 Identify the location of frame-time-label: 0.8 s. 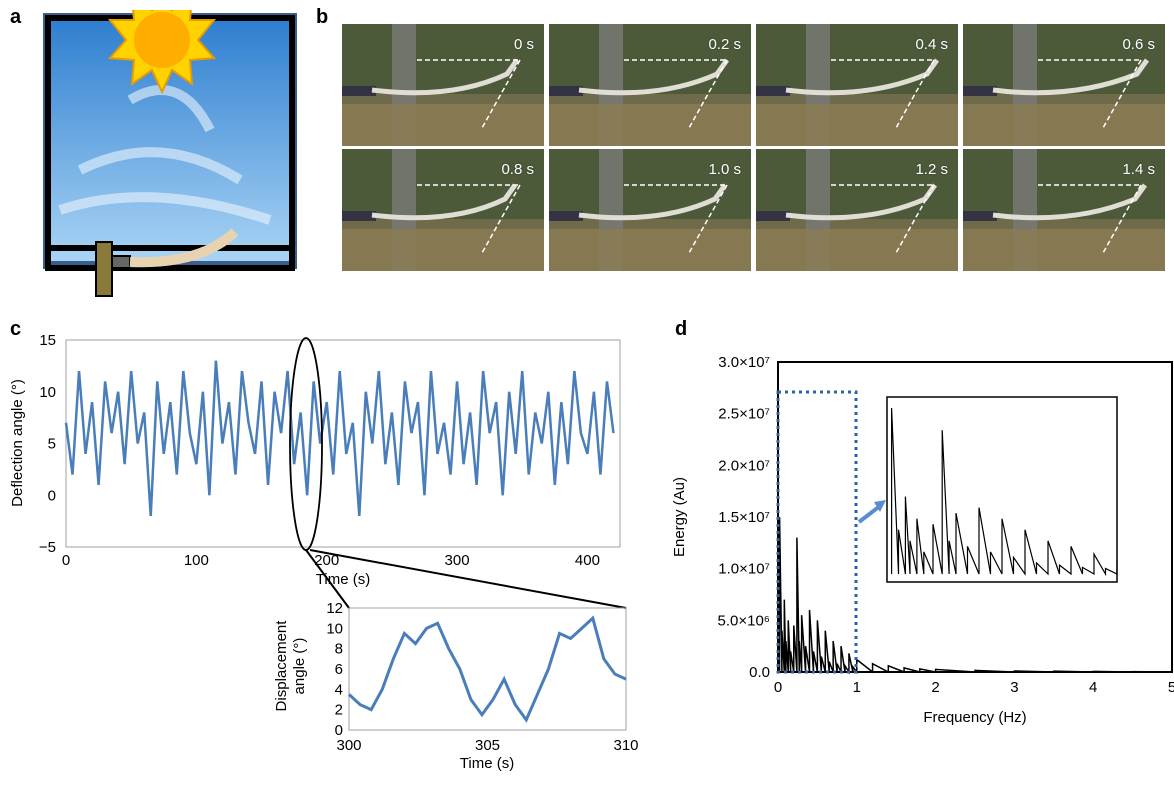
(517, 169).